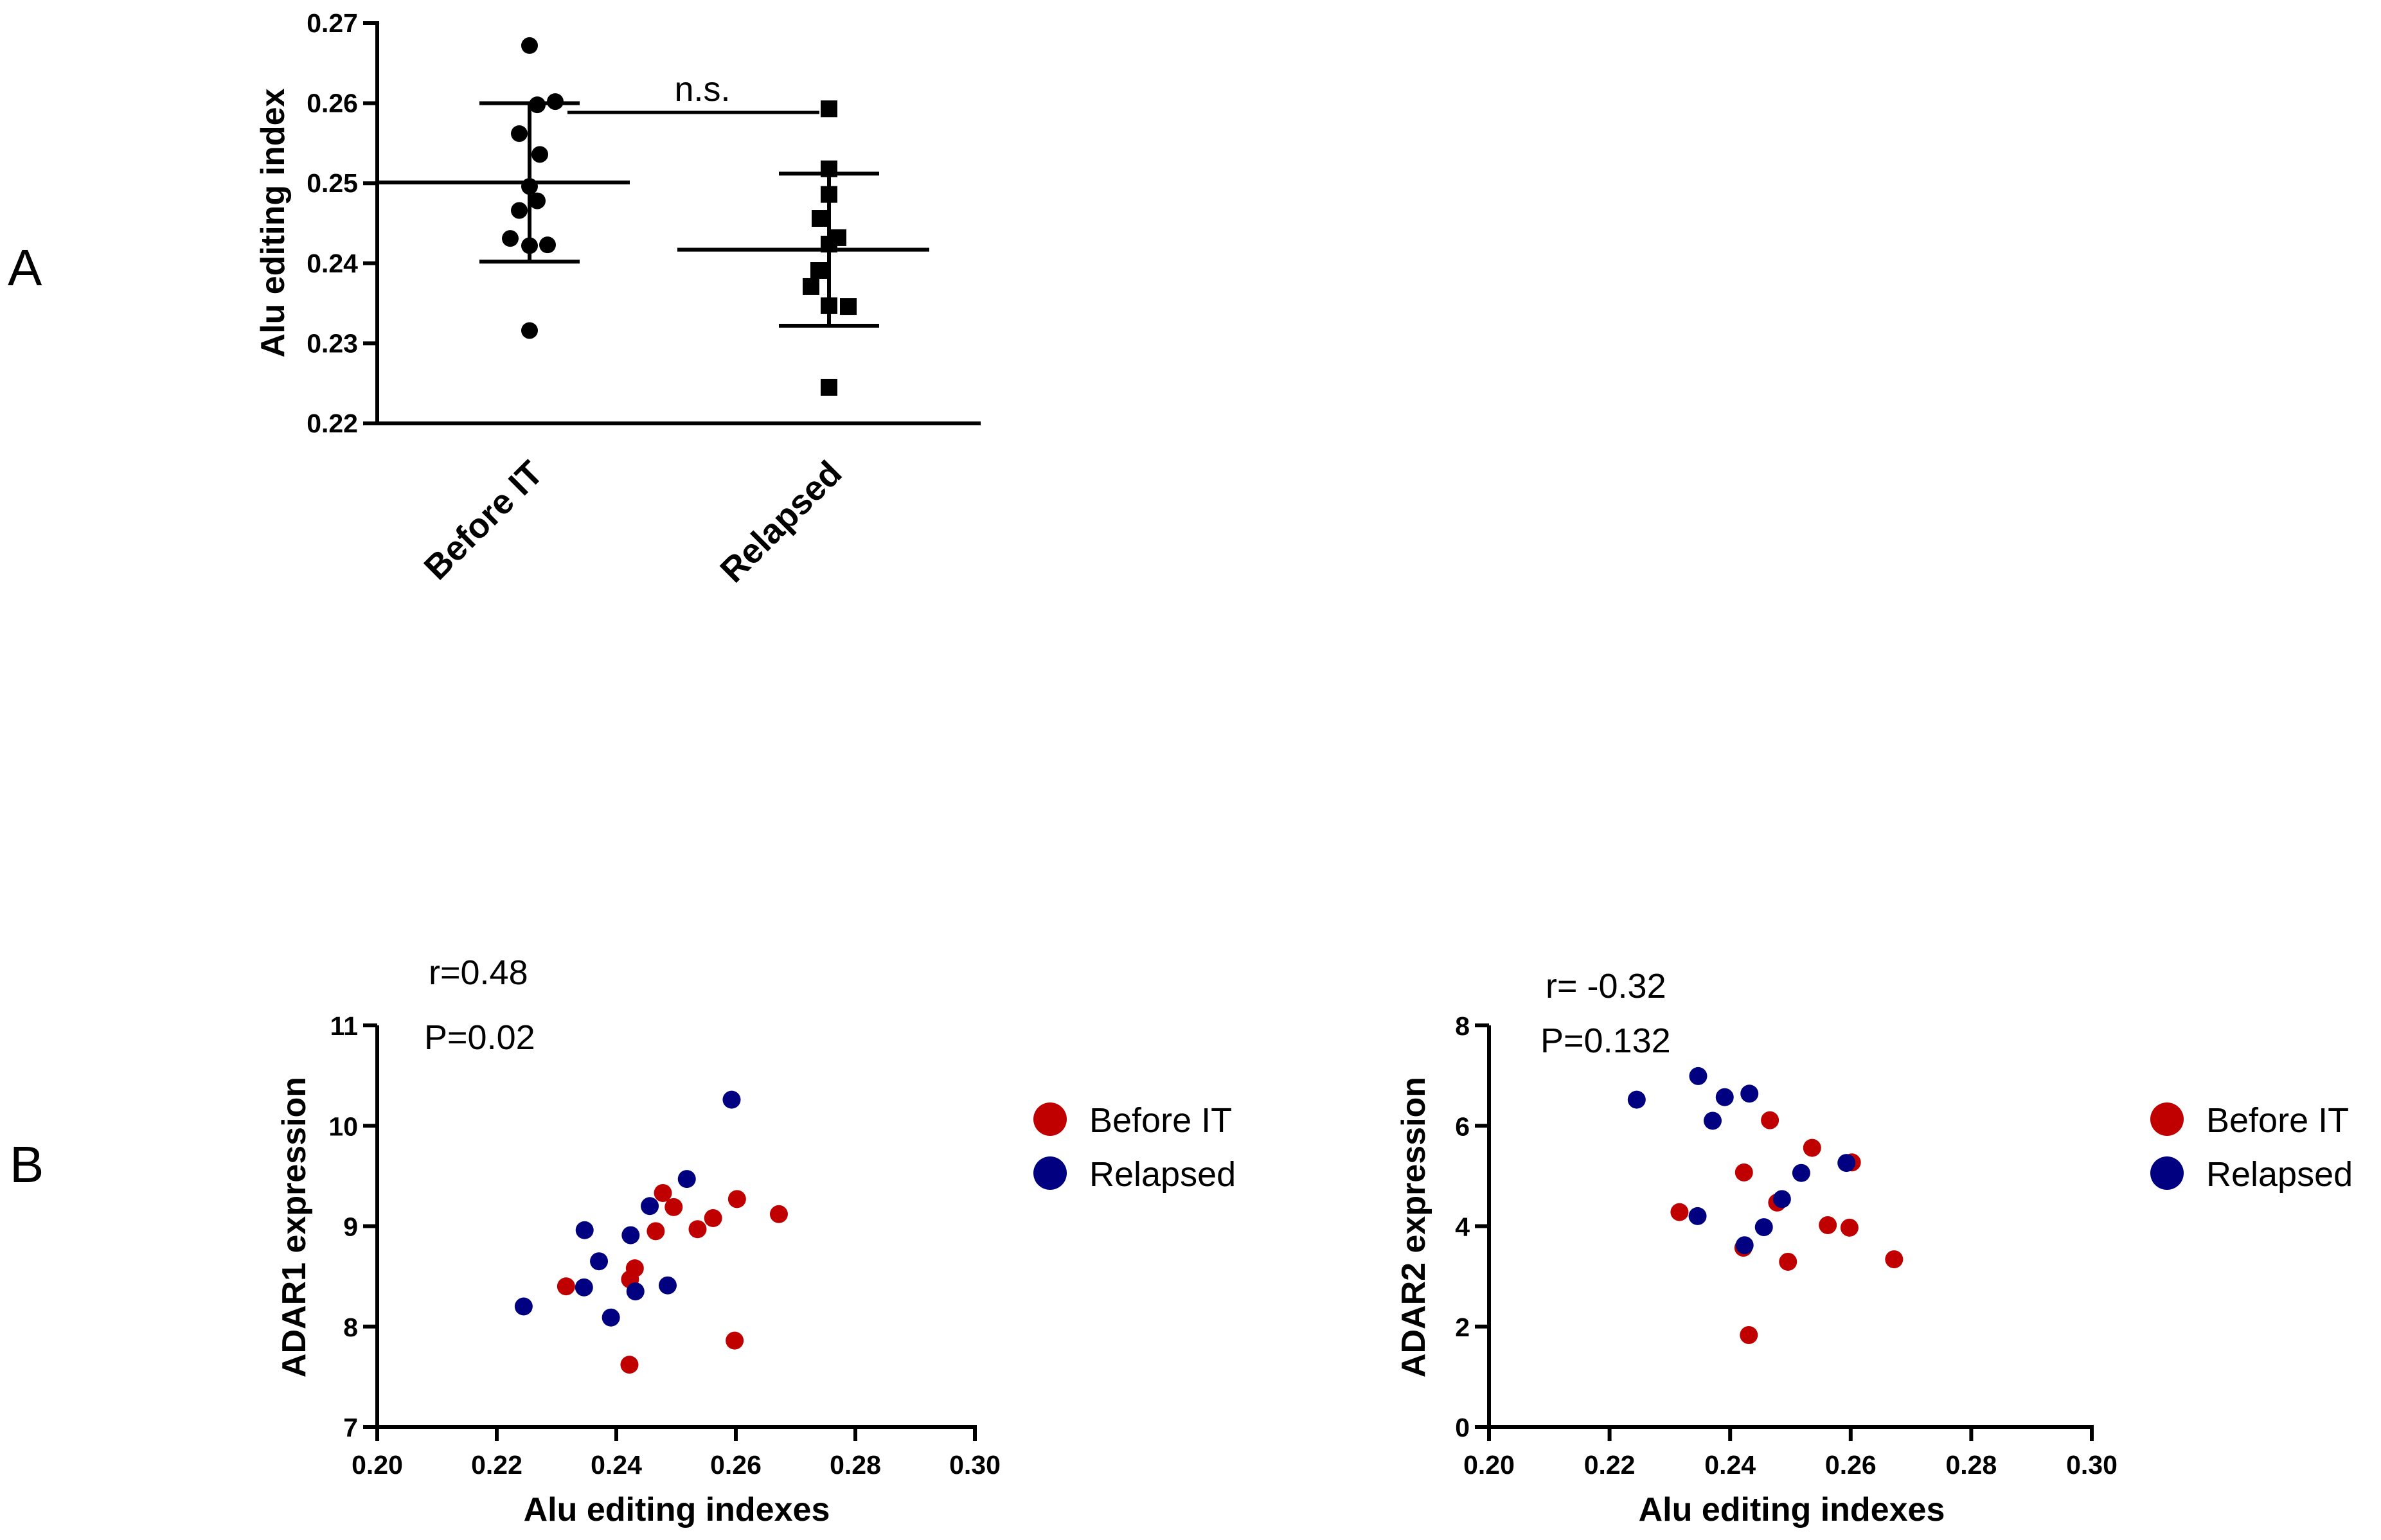 The width and height of the screenshot is (2381, 1540). What do you see at coordinates (1462, 1327) in the screenshot?
I see `y-tick-label: 2` at bounding box center [1462, 1327].